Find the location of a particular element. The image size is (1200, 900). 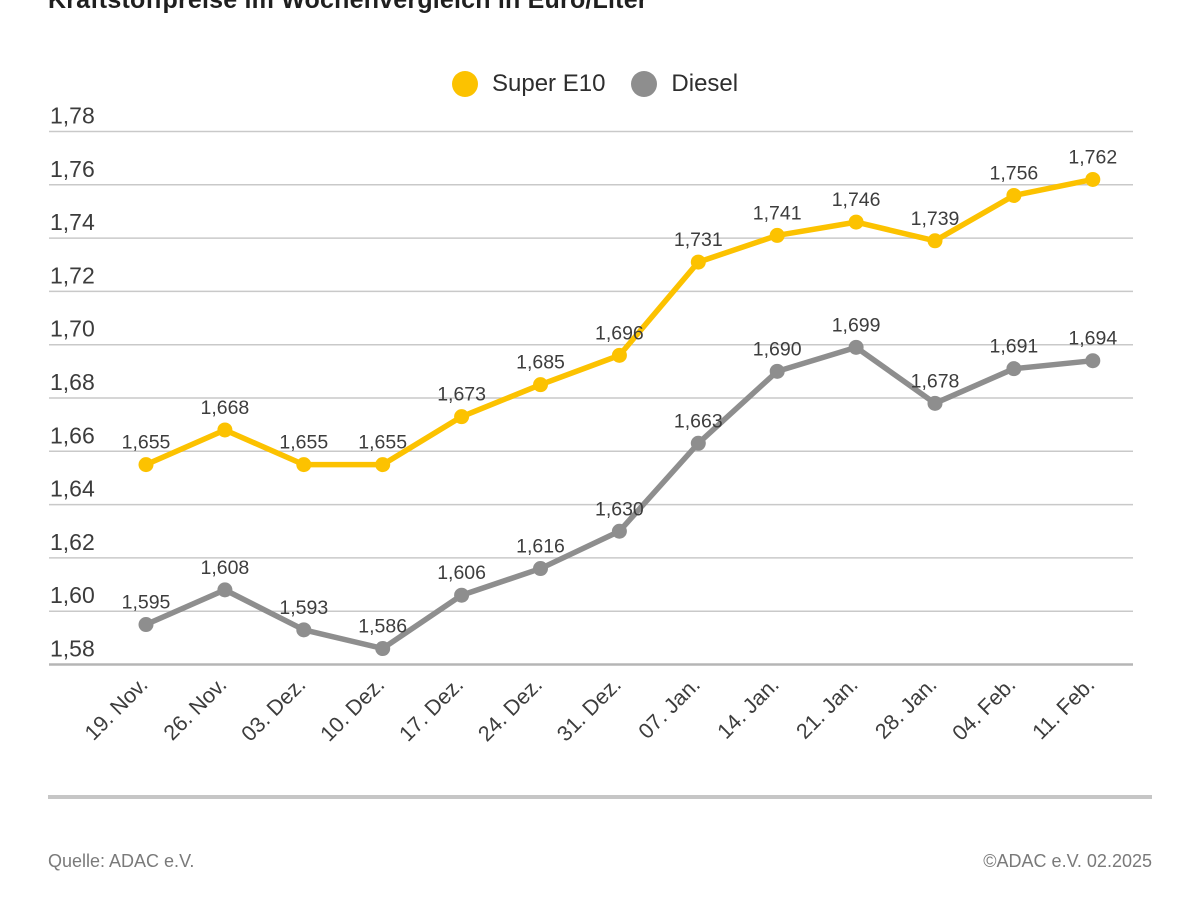

x-tick-label: 10. Dez. is located at coordinates (353, 710).